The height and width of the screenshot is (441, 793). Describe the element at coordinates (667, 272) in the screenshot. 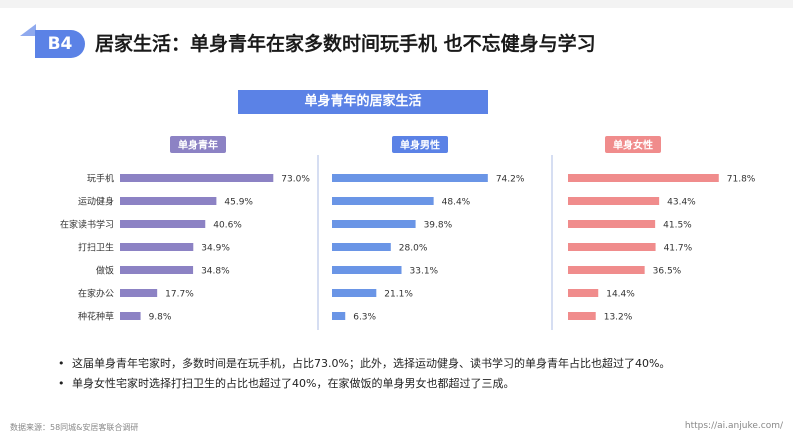

I see `data-label: 36.5%` at that location.